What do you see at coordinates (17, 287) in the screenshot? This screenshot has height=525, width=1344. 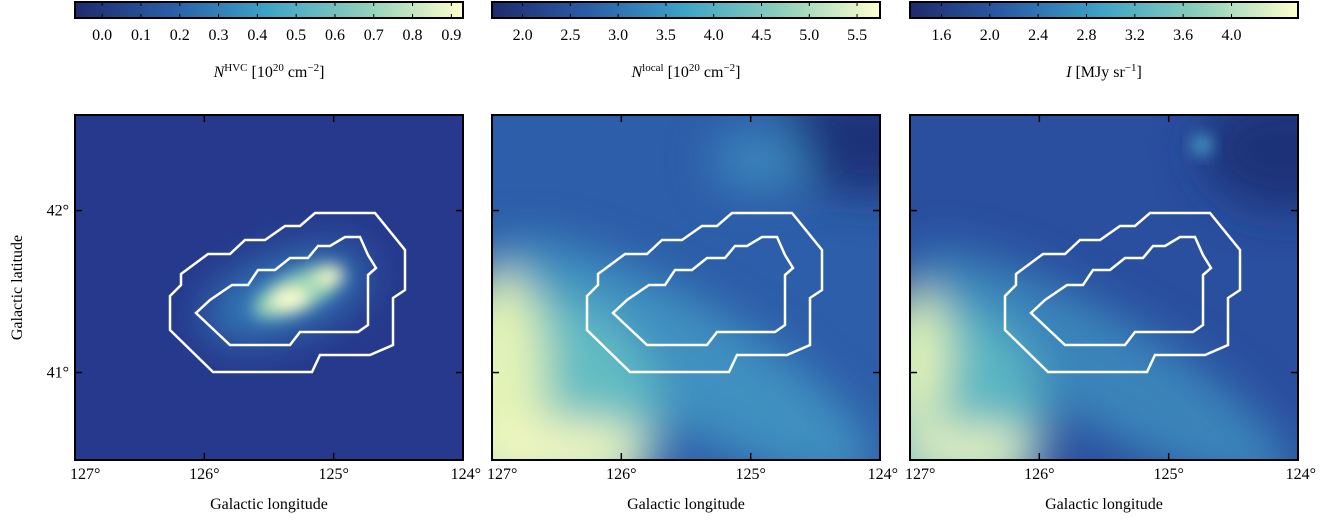 I see `y-axis-label: Galactic latitude` at bounding box center [17, 287].